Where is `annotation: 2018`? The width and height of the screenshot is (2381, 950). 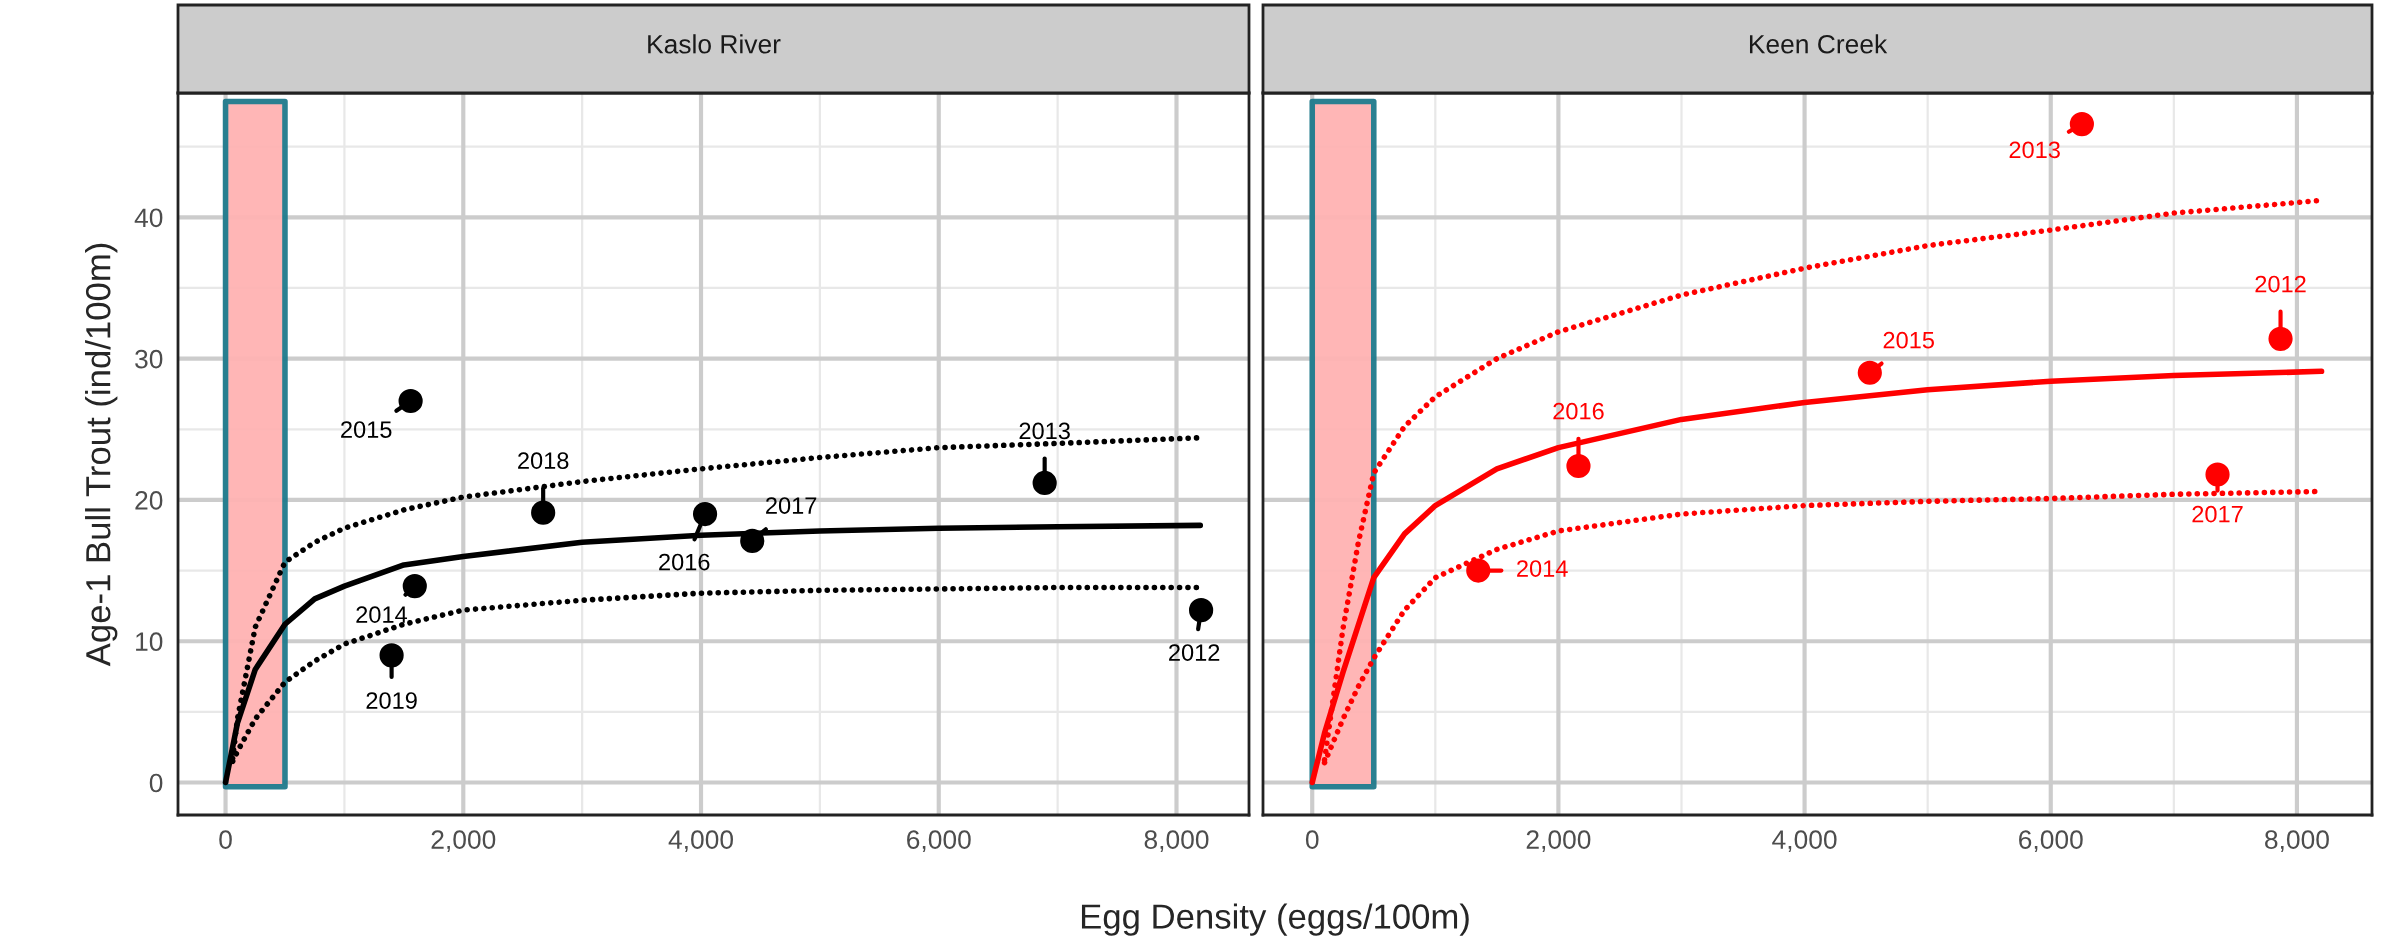
annotation: 2018 is located at coordinates (543, 460).